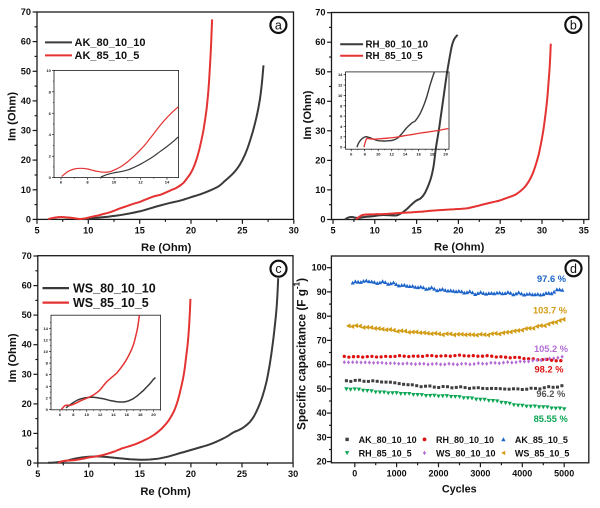 The width and height of the screenshot is (600, 508). I want to click on svg-text: 100, so click(319, 268).